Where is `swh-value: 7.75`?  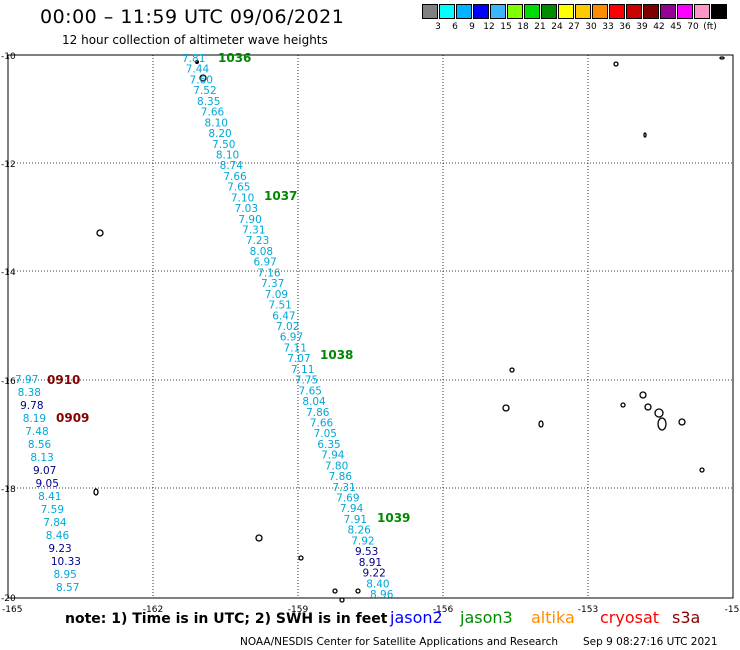 swh-value: 7.75 is located at coordinates (306, 381).